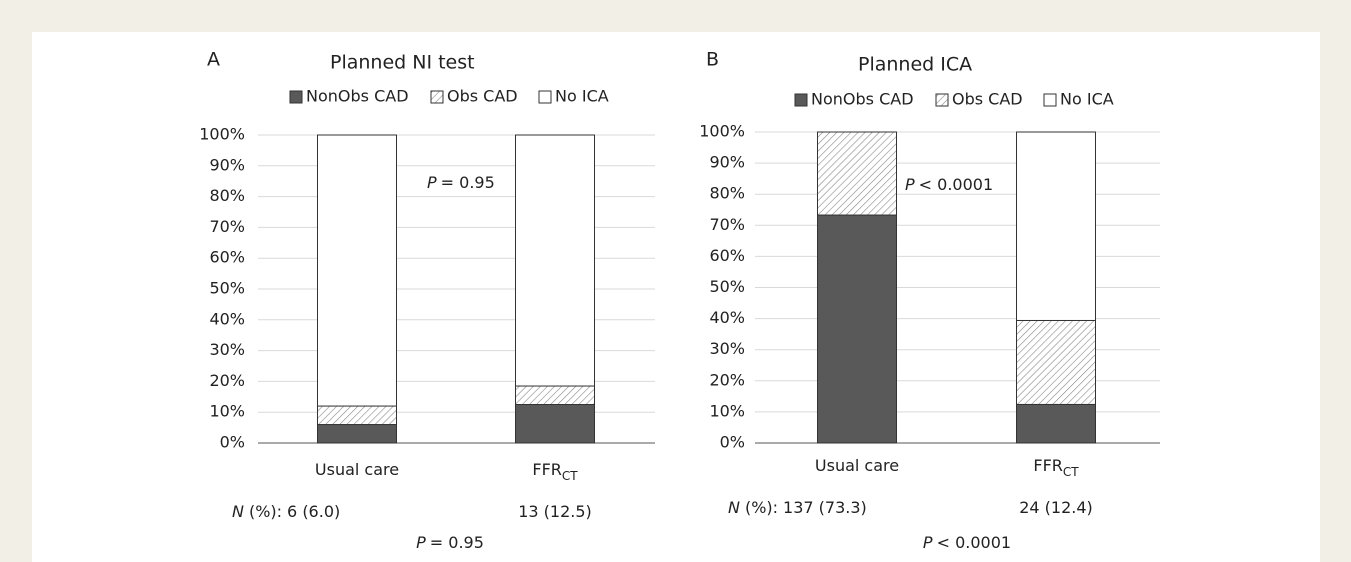 The height and width of the screenshot is (562, 1351). I want to click on n-label: 24 (12.4), so click(1056, 507).